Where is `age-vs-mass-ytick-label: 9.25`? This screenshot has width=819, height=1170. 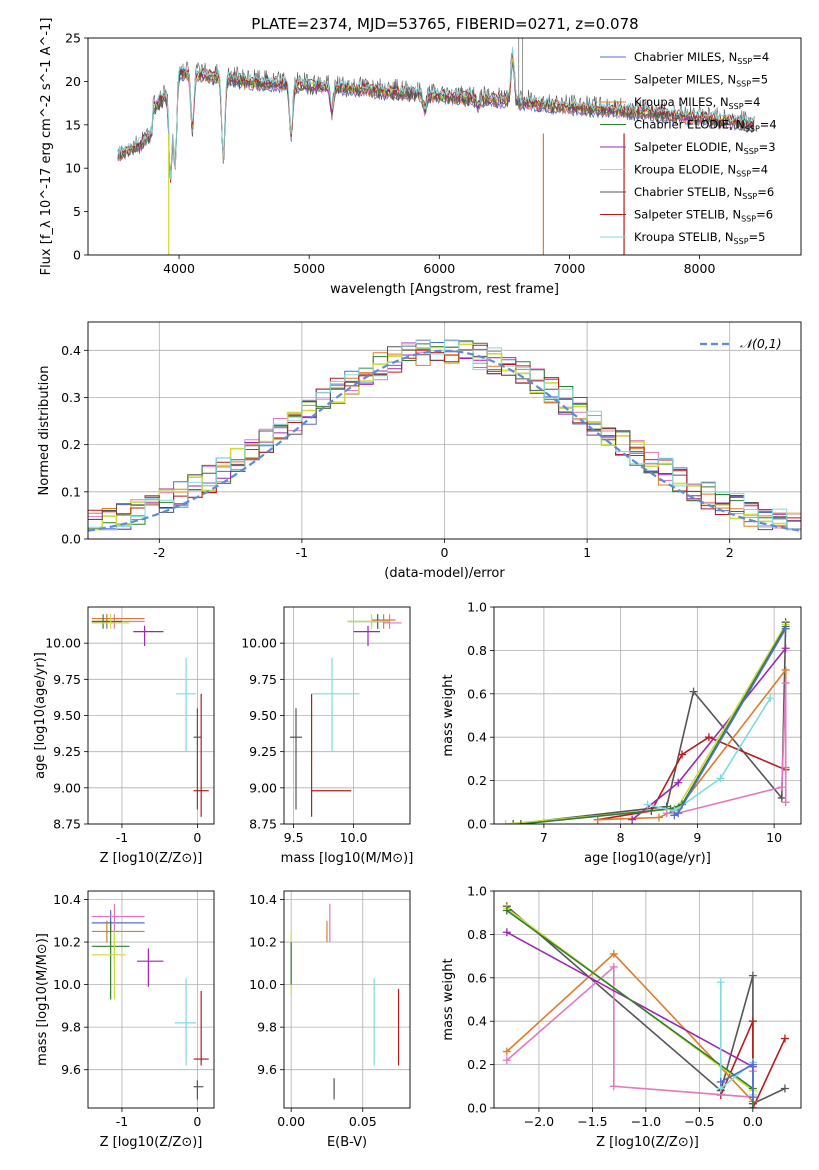
age-vs-mass-ytick-label: 9.25 is located at coordinates (263, 751).